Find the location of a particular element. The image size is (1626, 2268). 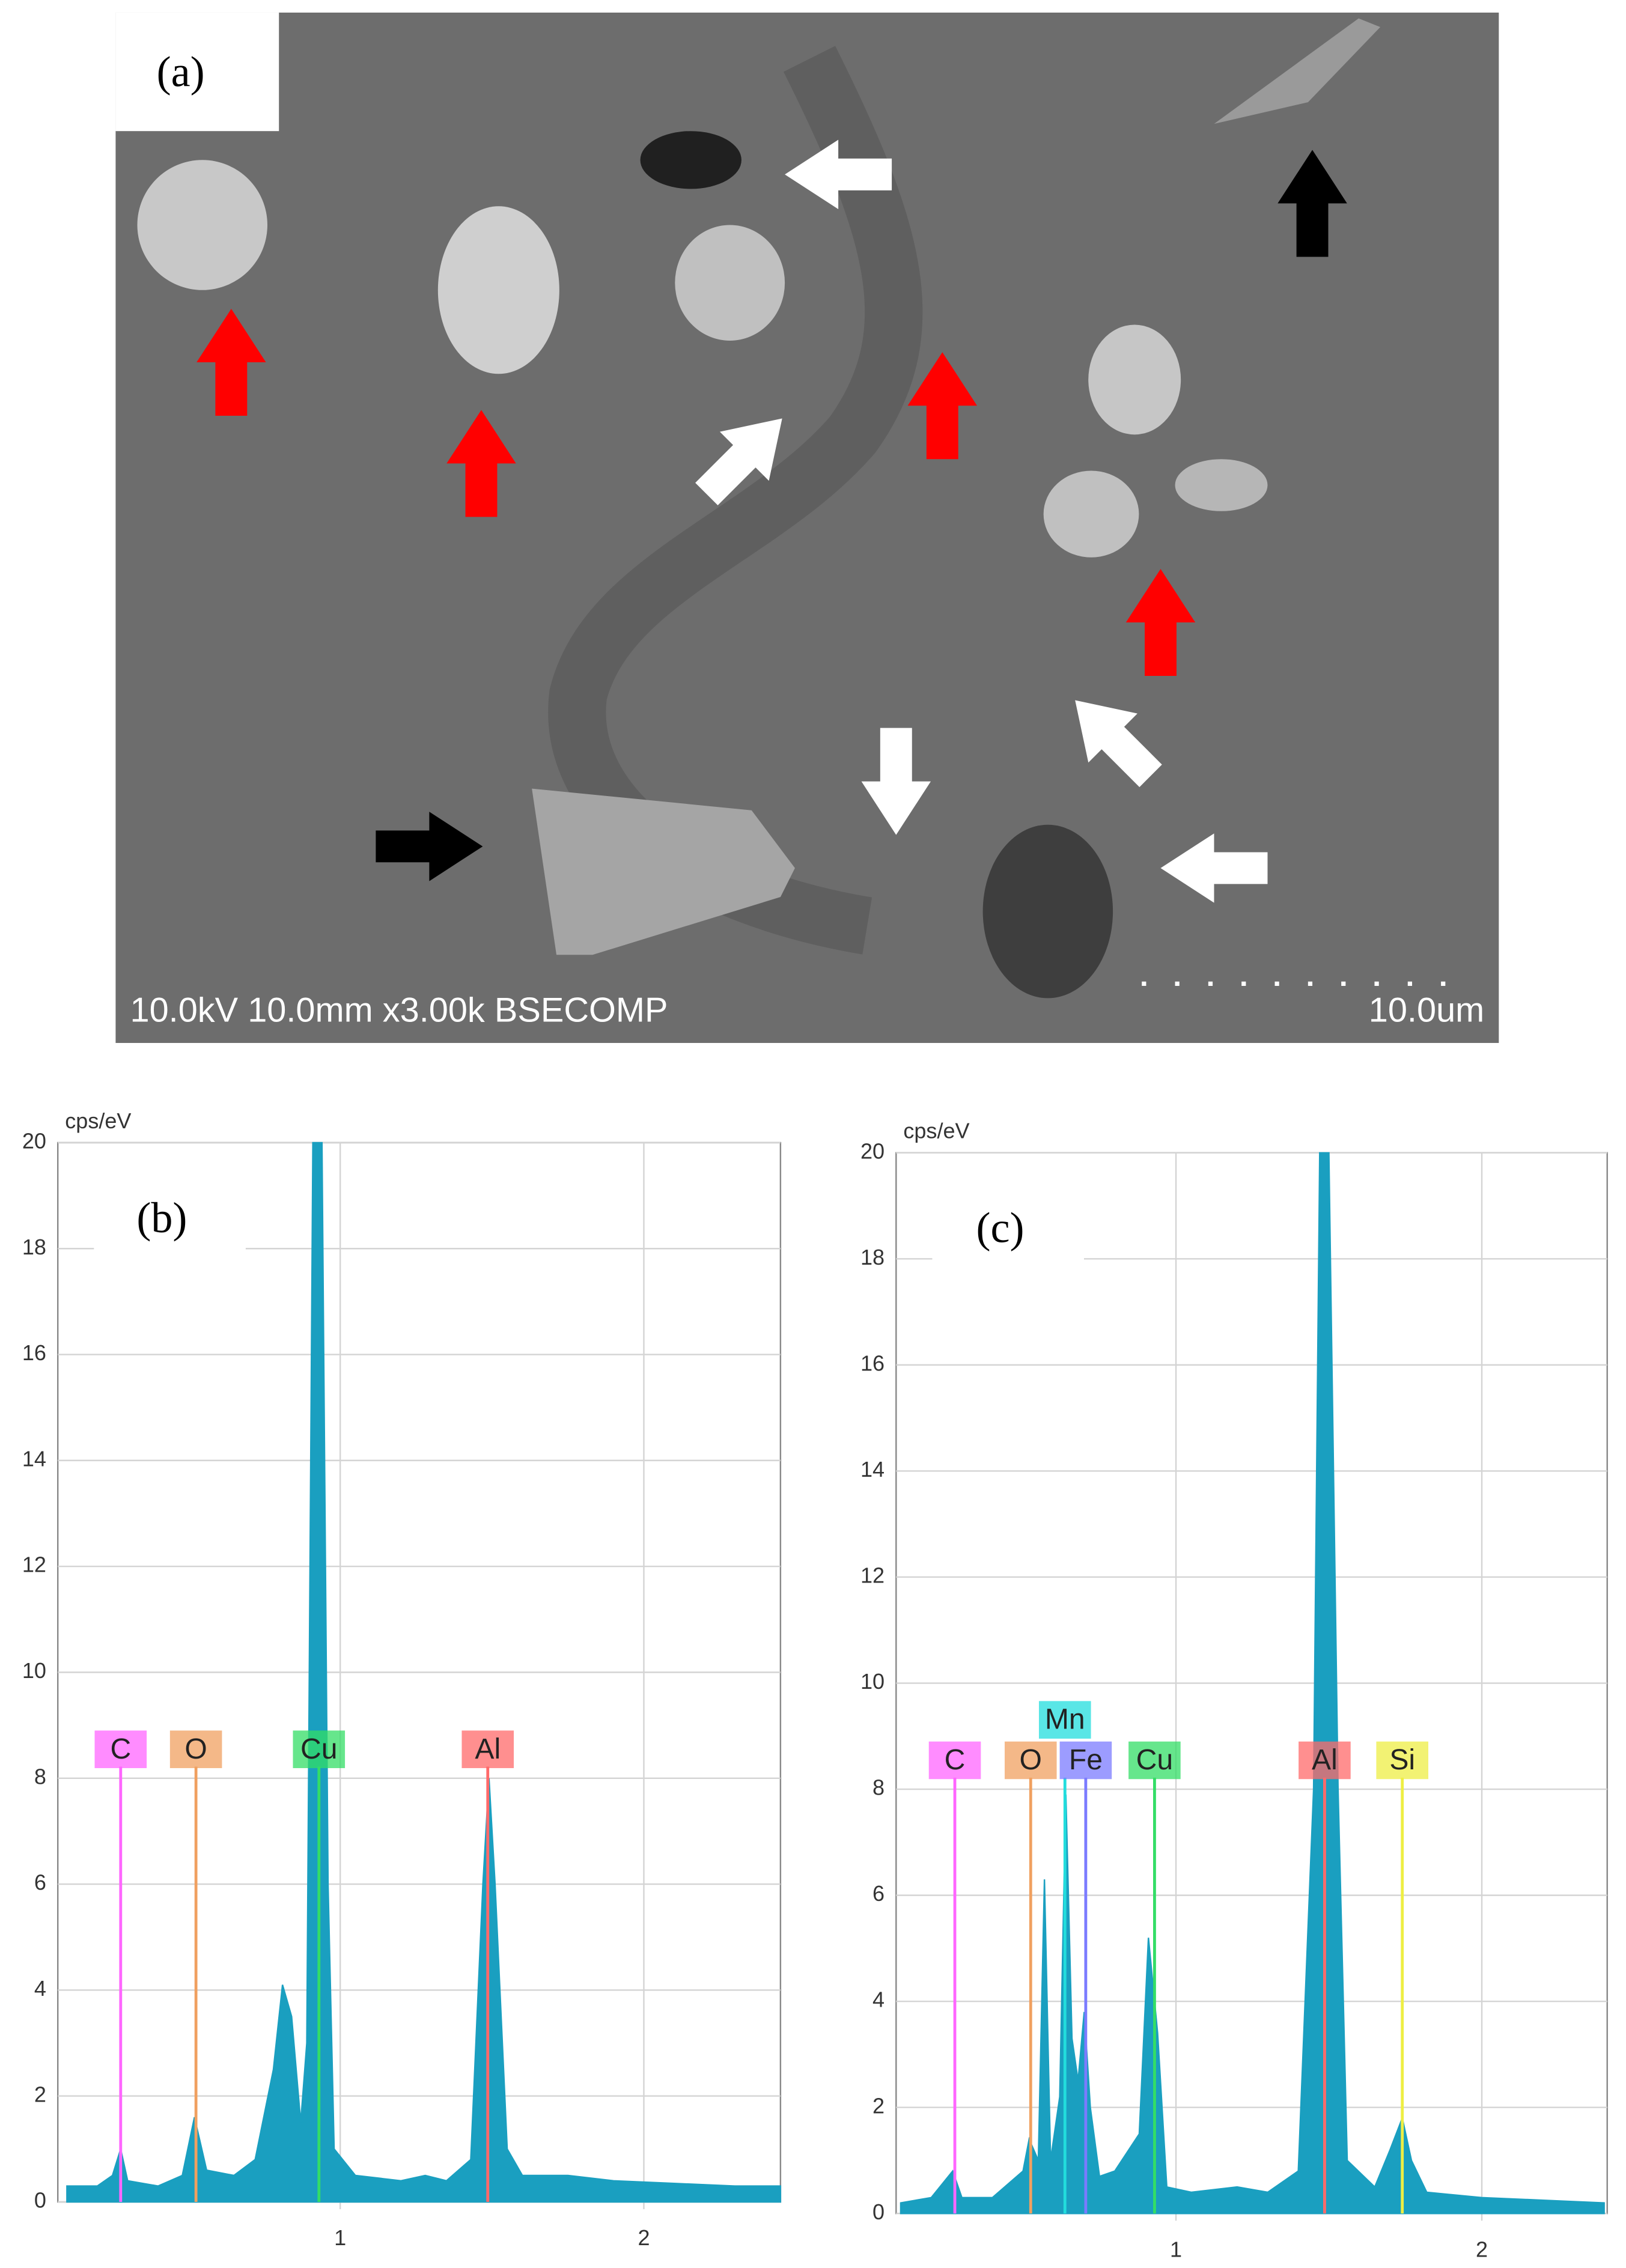

element-label: Mn is located at coordinates (1065, 1719).